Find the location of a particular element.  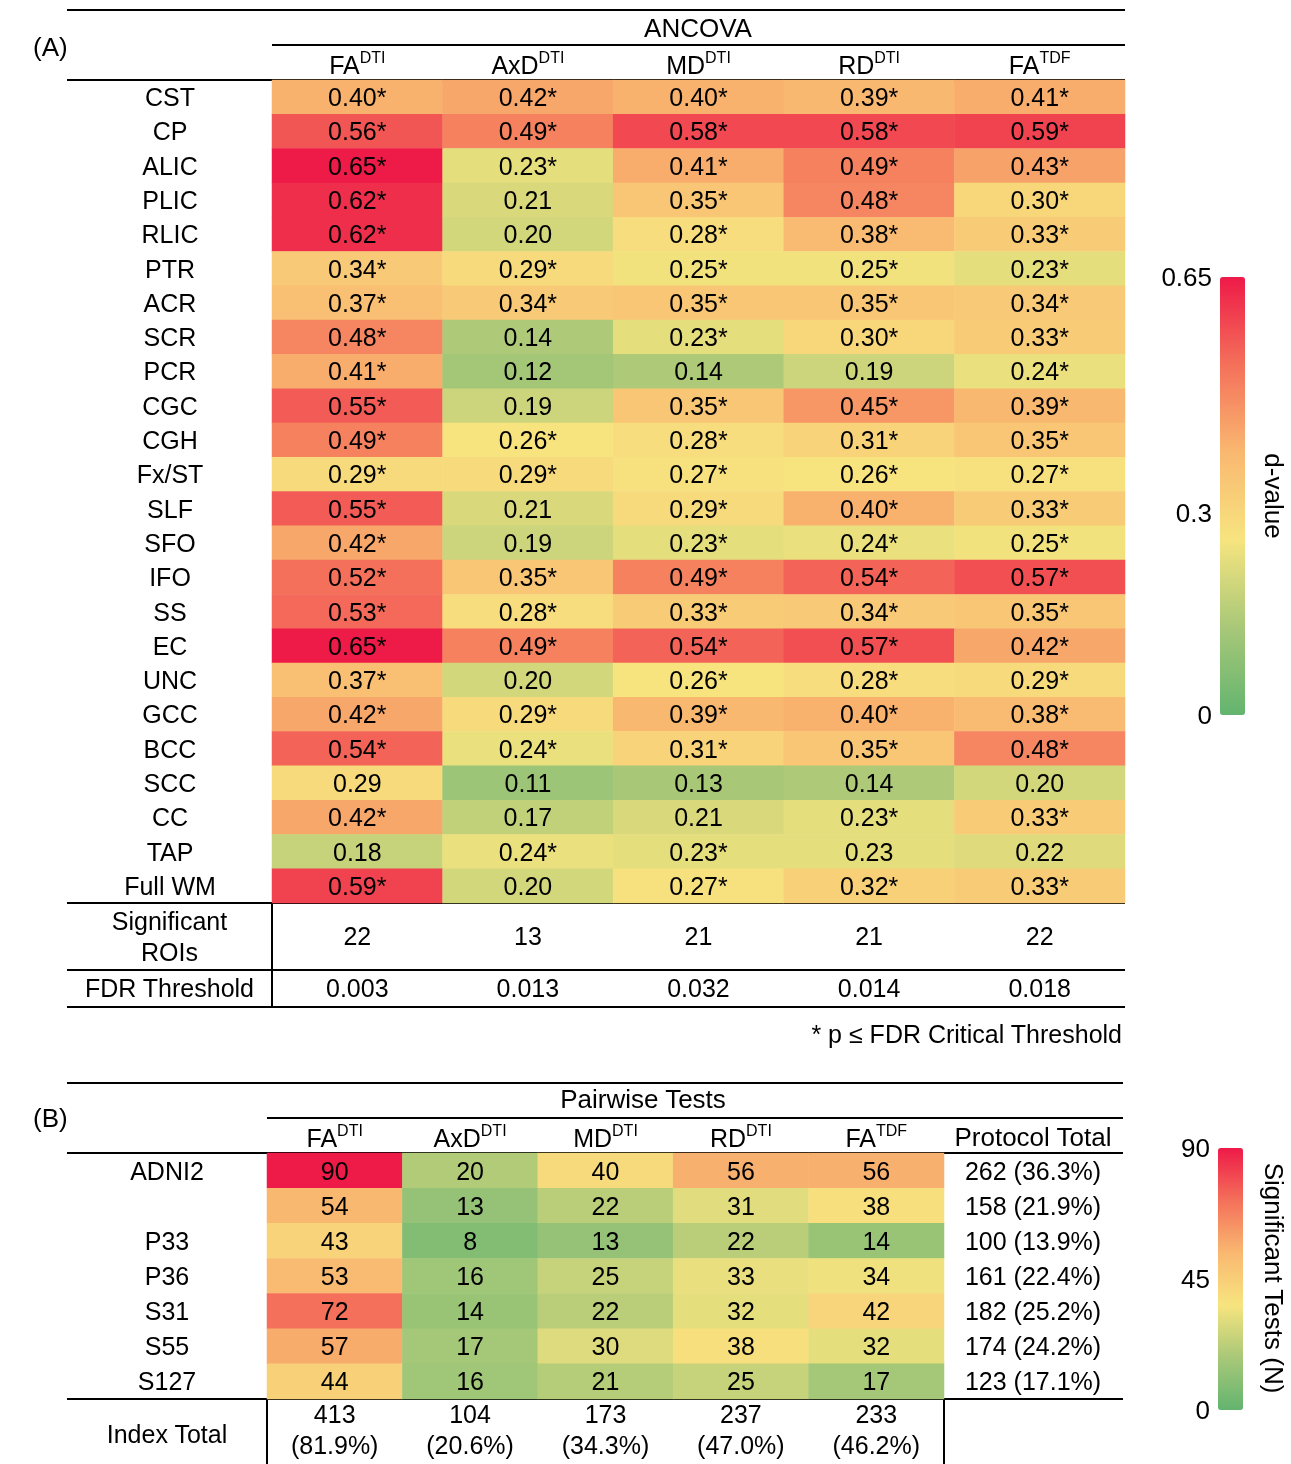

data-label: 32 is located at coordinates (740, 1311).